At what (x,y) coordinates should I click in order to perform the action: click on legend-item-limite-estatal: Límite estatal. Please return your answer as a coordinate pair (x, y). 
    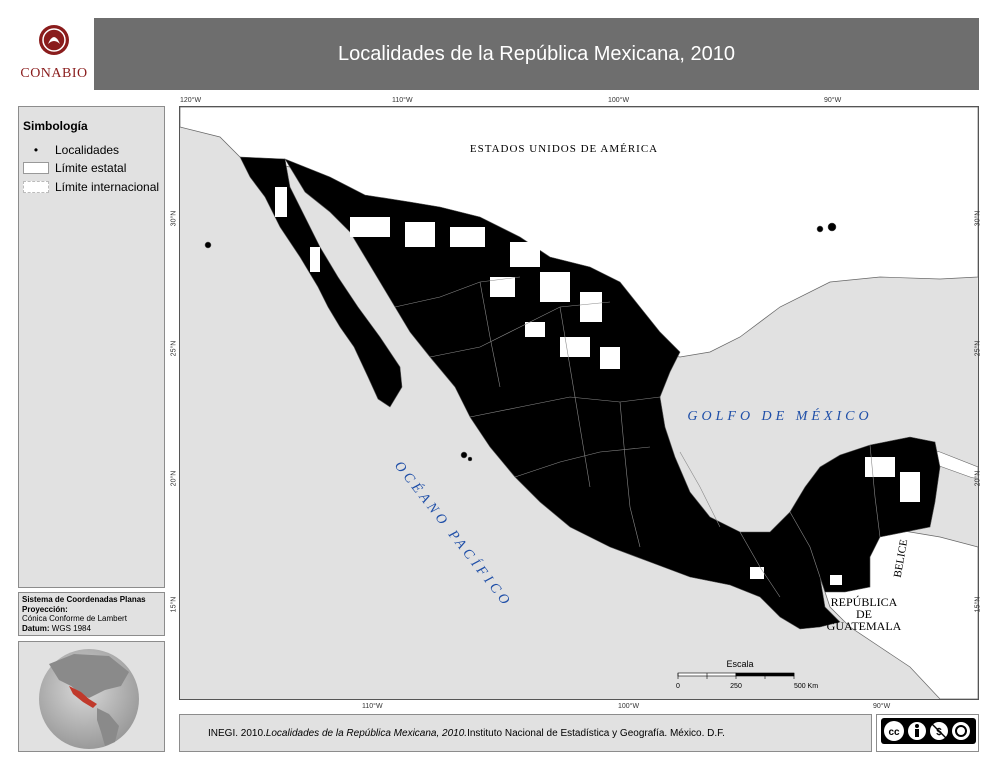
    Looking at the image, I should click on (74, 168).